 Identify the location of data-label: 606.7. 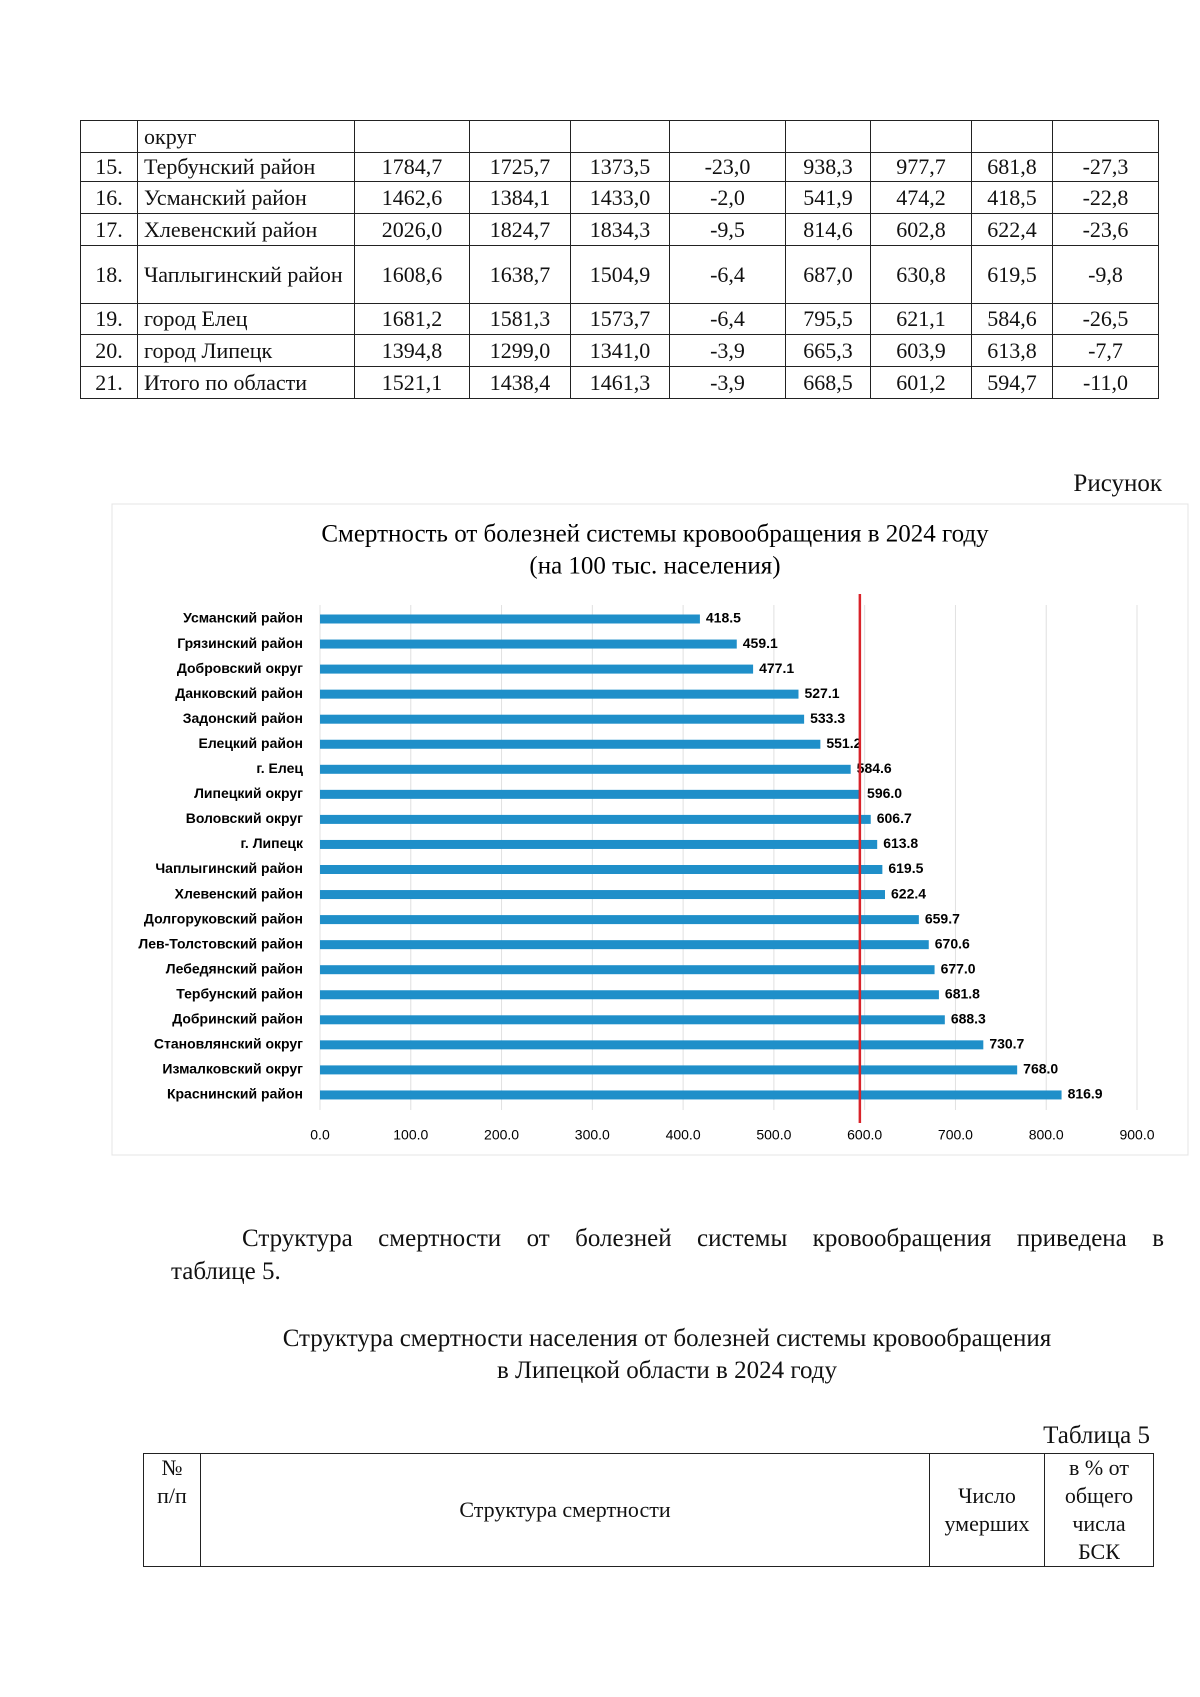
(894, 818).